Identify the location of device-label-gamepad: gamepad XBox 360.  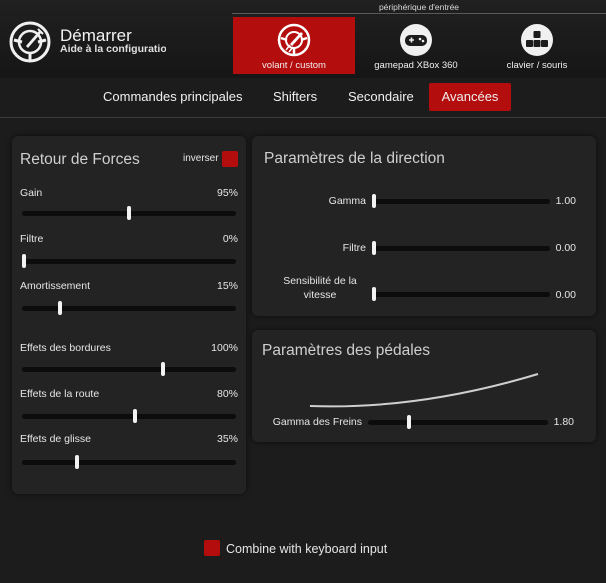
(416, 65).